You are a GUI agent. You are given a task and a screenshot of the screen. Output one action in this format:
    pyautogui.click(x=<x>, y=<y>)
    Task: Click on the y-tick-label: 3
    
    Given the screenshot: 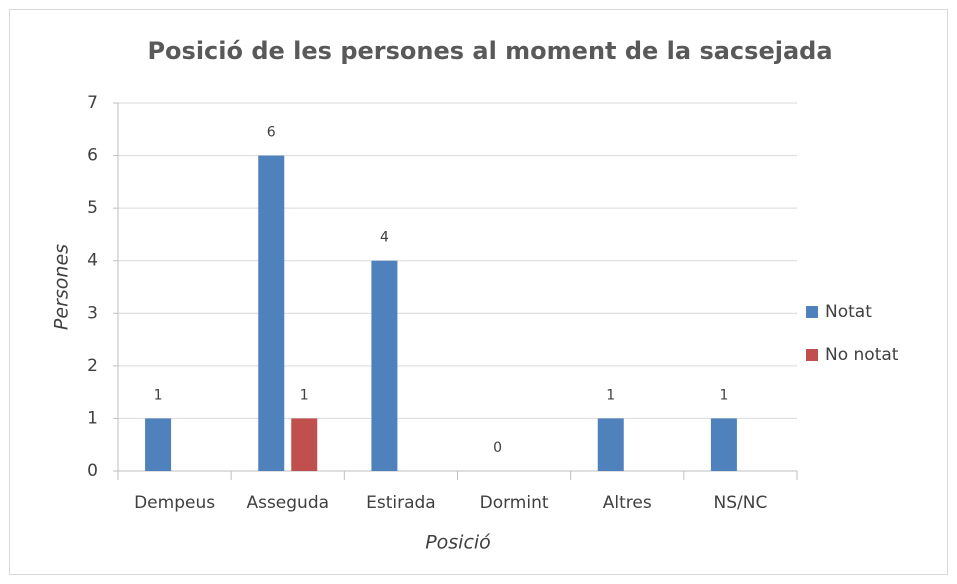 What is the action you would take?
    pyautogui.click(x=92, y=313)
    